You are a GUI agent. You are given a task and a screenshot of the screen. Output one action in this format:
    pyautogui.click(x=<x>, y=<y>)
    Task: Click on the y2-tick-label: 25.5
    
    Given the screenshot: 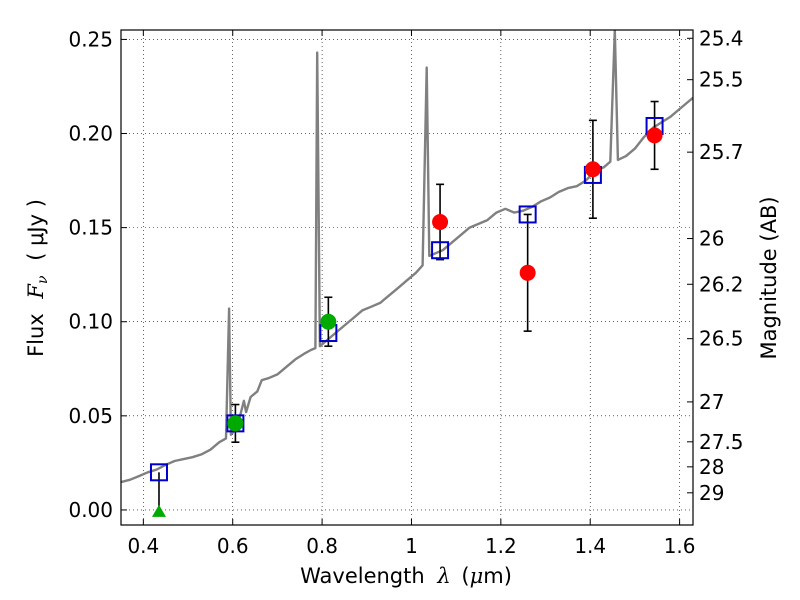 What is the action you would take?
    pyautogui.click(x=721, y=80)
    